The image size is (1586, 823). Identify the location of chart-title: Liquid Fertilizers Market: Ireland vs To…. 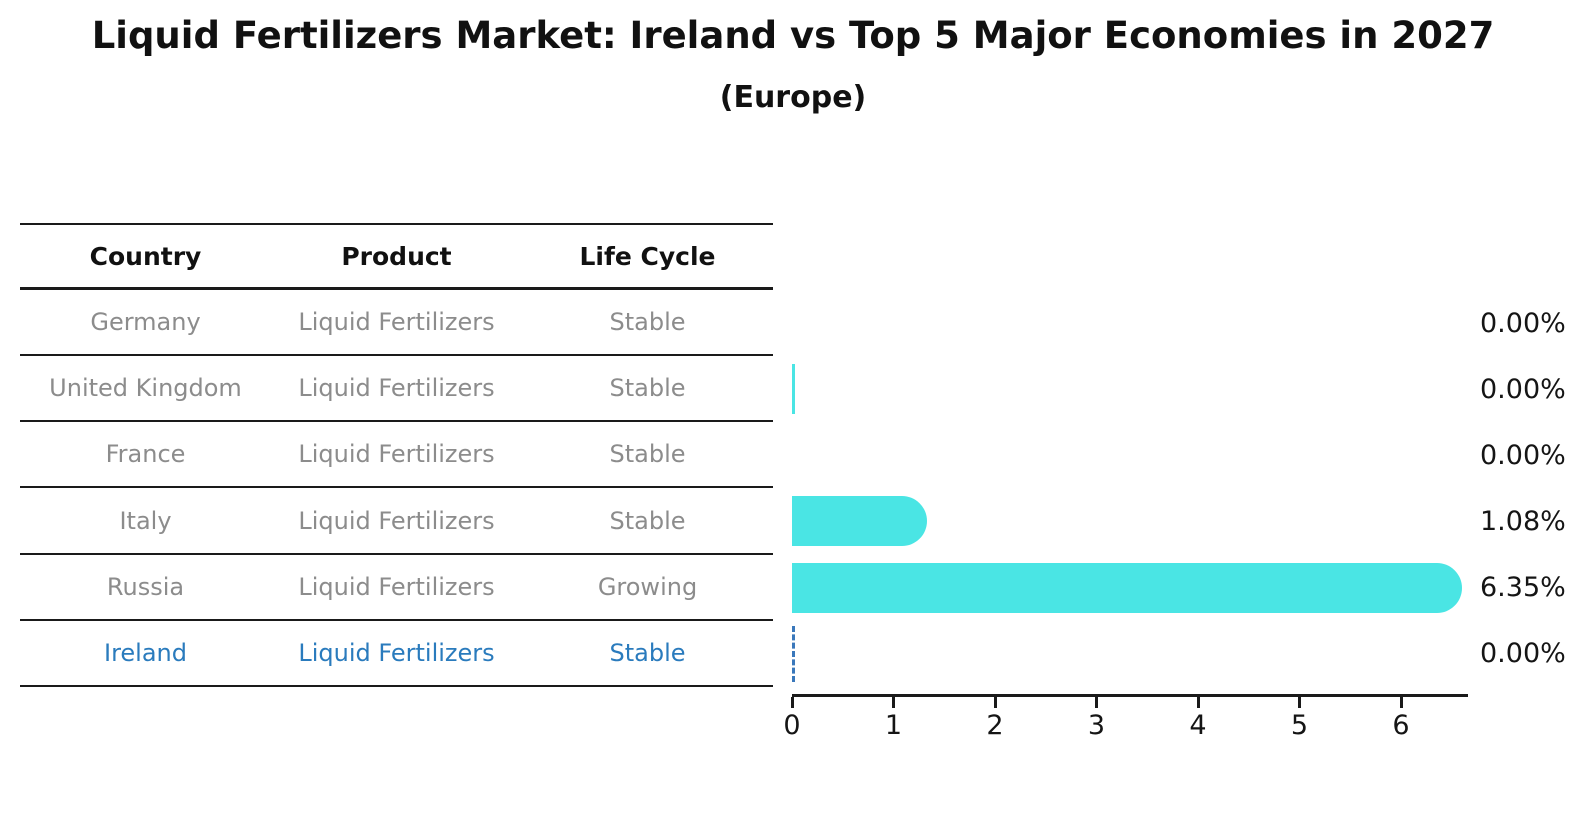
(793, 35).